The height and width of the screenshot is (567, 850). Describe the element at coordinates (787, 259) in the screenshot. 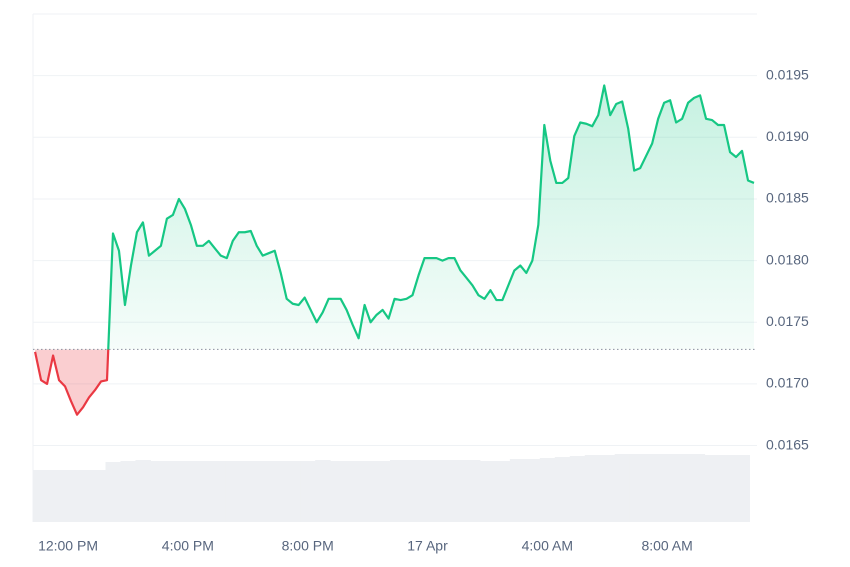

I see `y-tick-label: 0.0180` at that location.